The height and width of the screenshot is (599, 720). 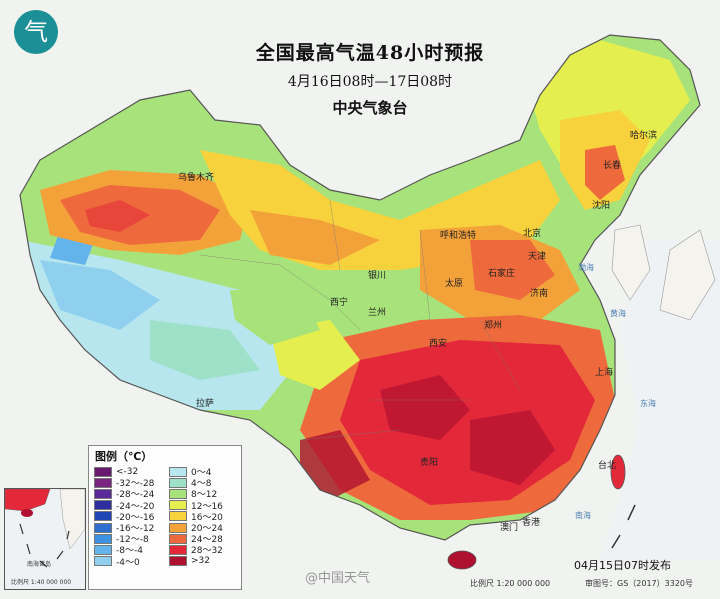 What do you see at coordinates (583, 515) in the screenshot?
I see `sea-label: 南海` at bounding box center [583, 515].